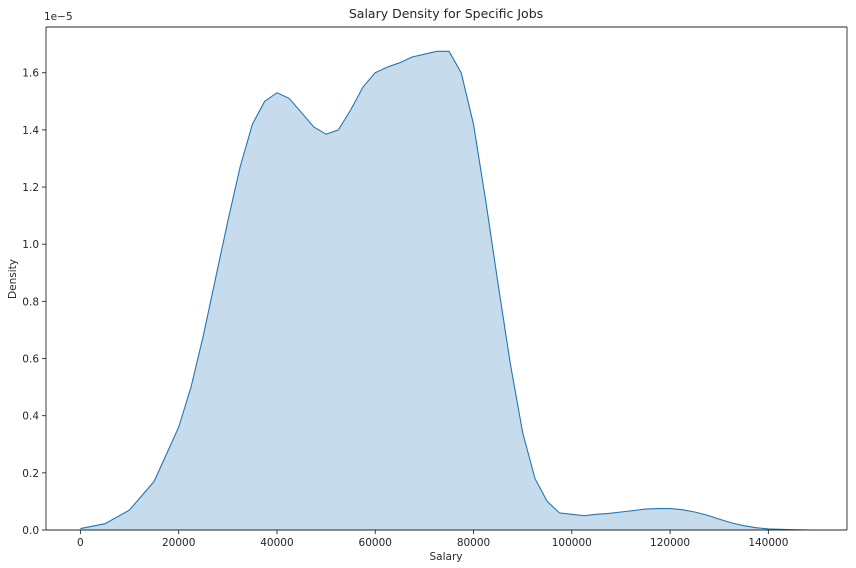 The width and height of the screenshot is (856, 568). What do you see at coordinates (30, 360) in the screenshot?
I see `y-tick-label: 0.6` at bounding box center [30, 360].